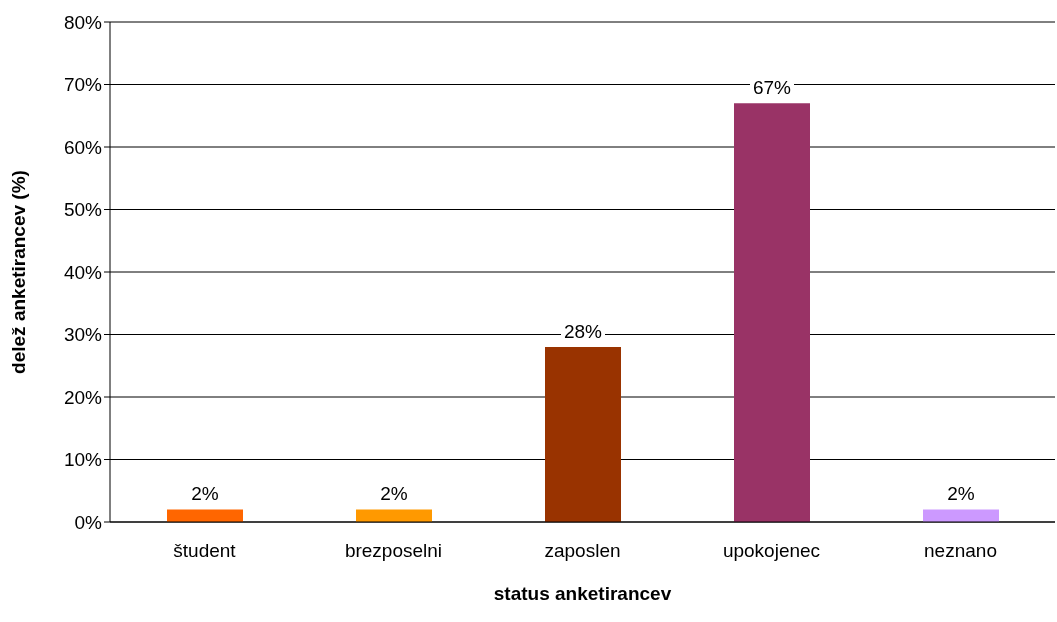 This screenshot has width=1057, height=622. Describe the element at coordinates (83, 210) in the screenshot. I see `y-tick-label: 50%` at that location.